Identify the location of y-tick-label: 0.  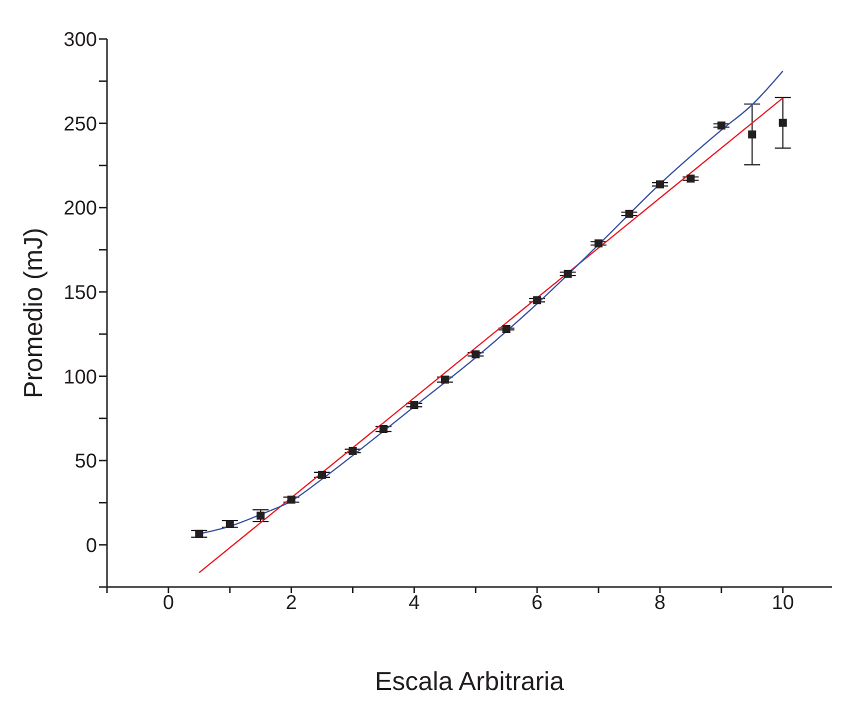
(91, 545).